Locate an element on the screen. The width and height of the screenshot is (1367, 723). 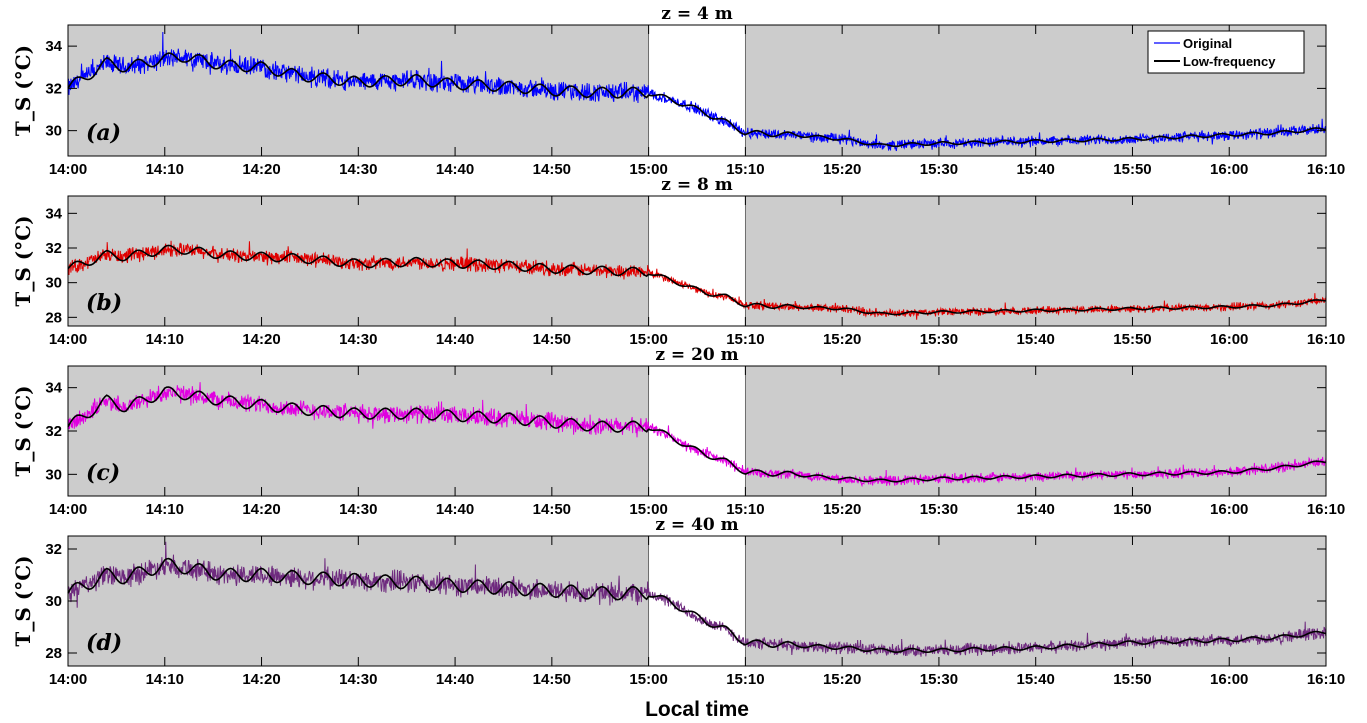
legend-box is located at coordinates (1226, 52).